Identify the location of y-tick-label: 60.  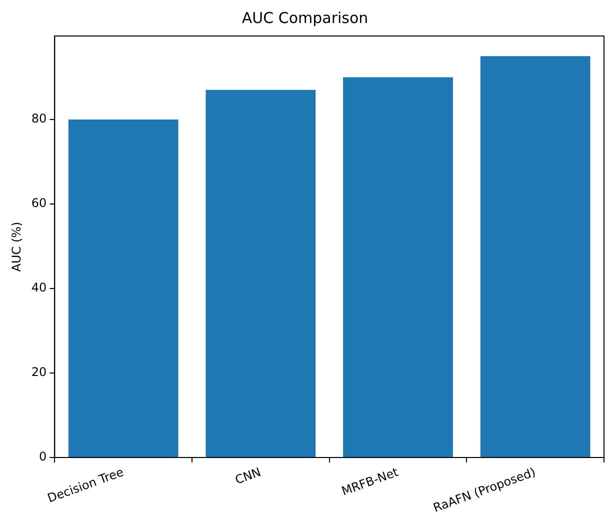
(39, 203).